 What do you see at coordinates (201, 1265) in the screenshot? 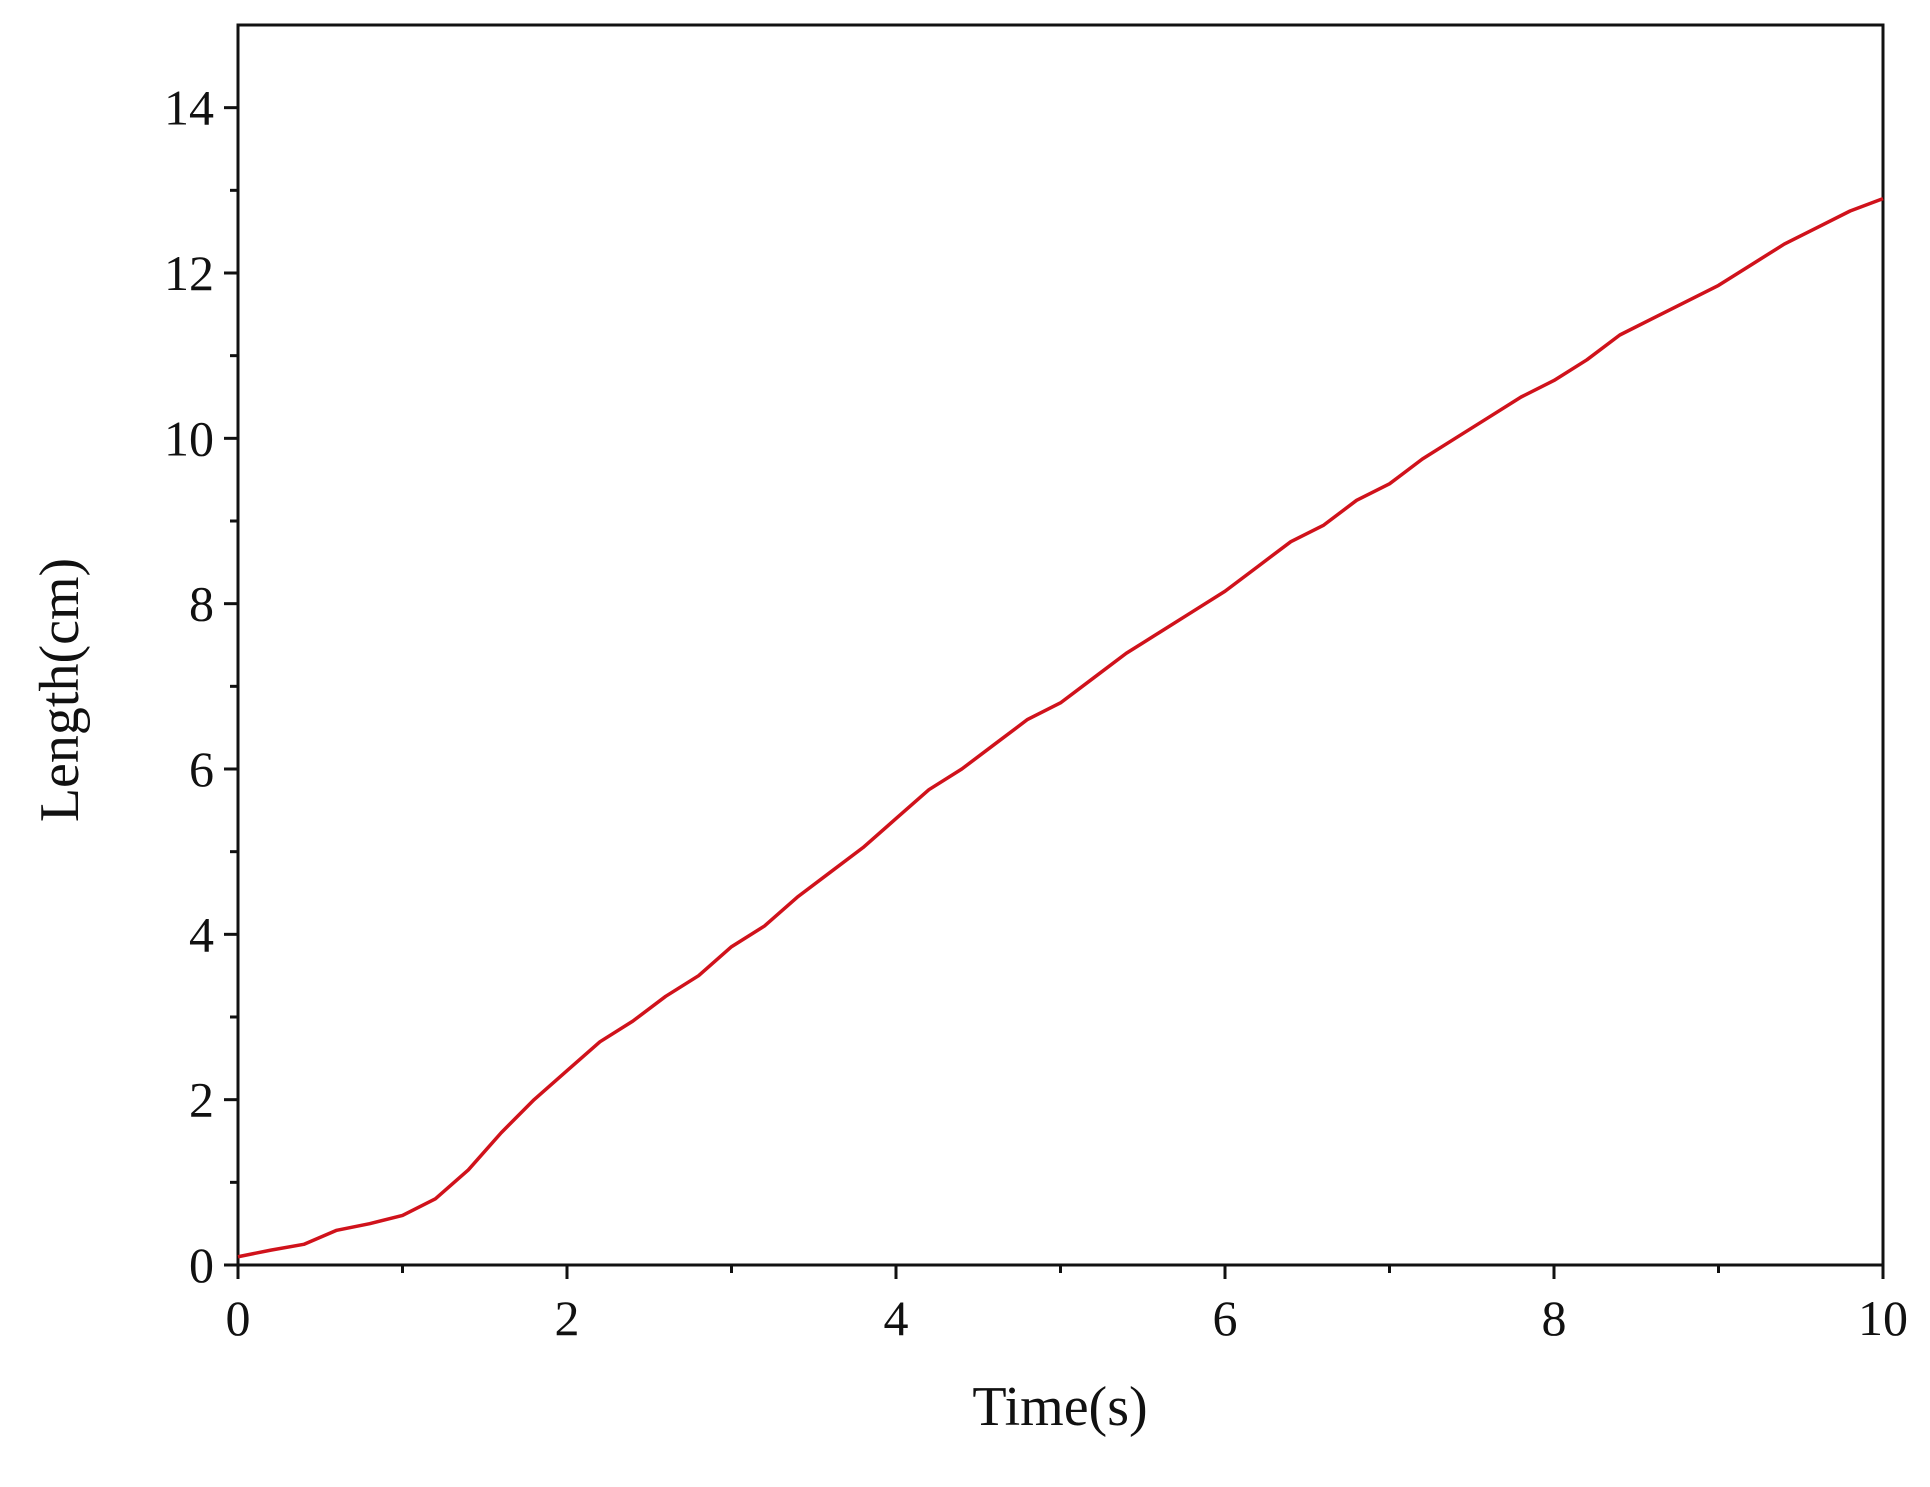
I see `y-tick-label: 0` at bounding box center [201, 1265].